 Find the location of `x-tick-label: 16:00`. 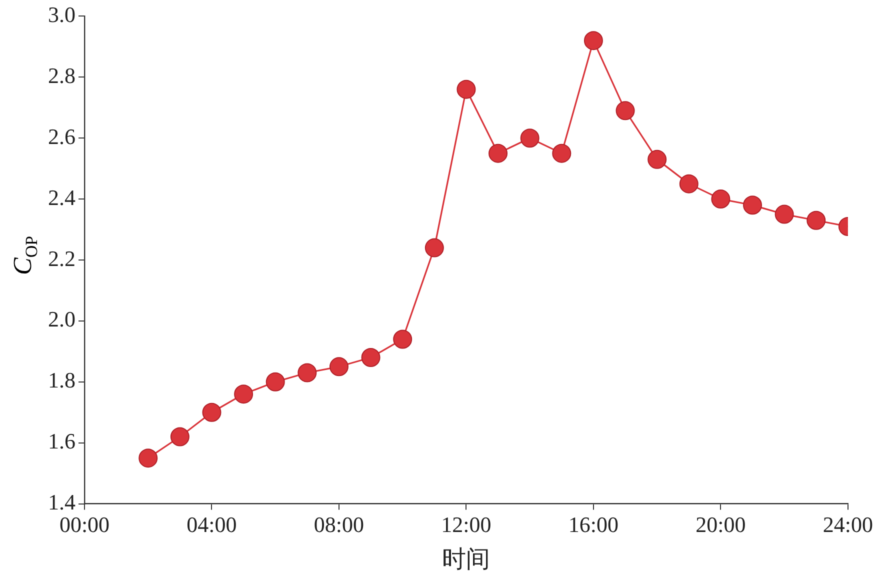

x-tick-label: 16:00 is located at coordinates (593, 524).